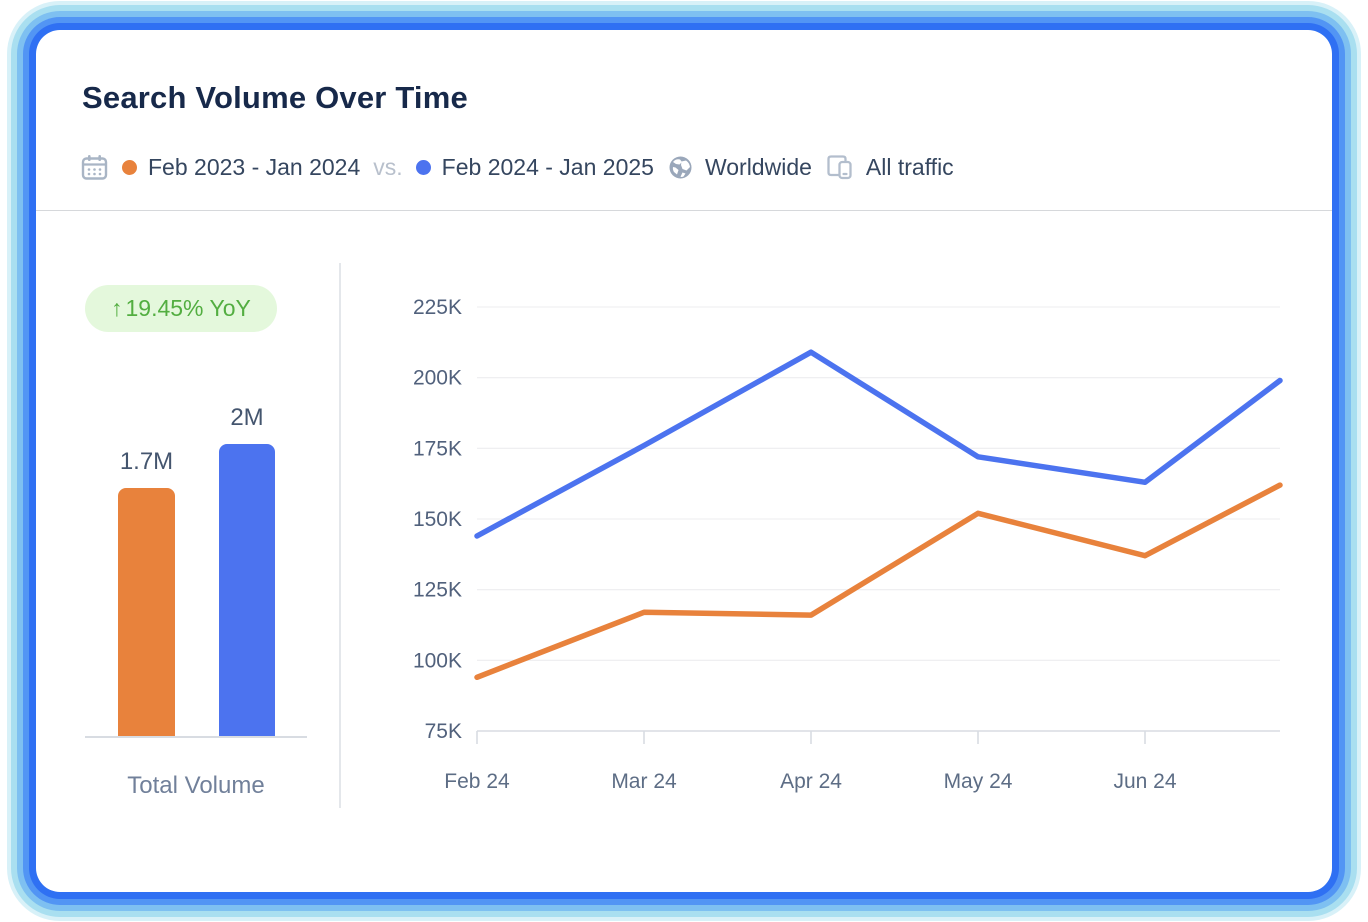 The image size is (1368, 922). Describe the element at coordinates (437, 590) in the screenshot. I see `y-tick-label: 125K` at that location.